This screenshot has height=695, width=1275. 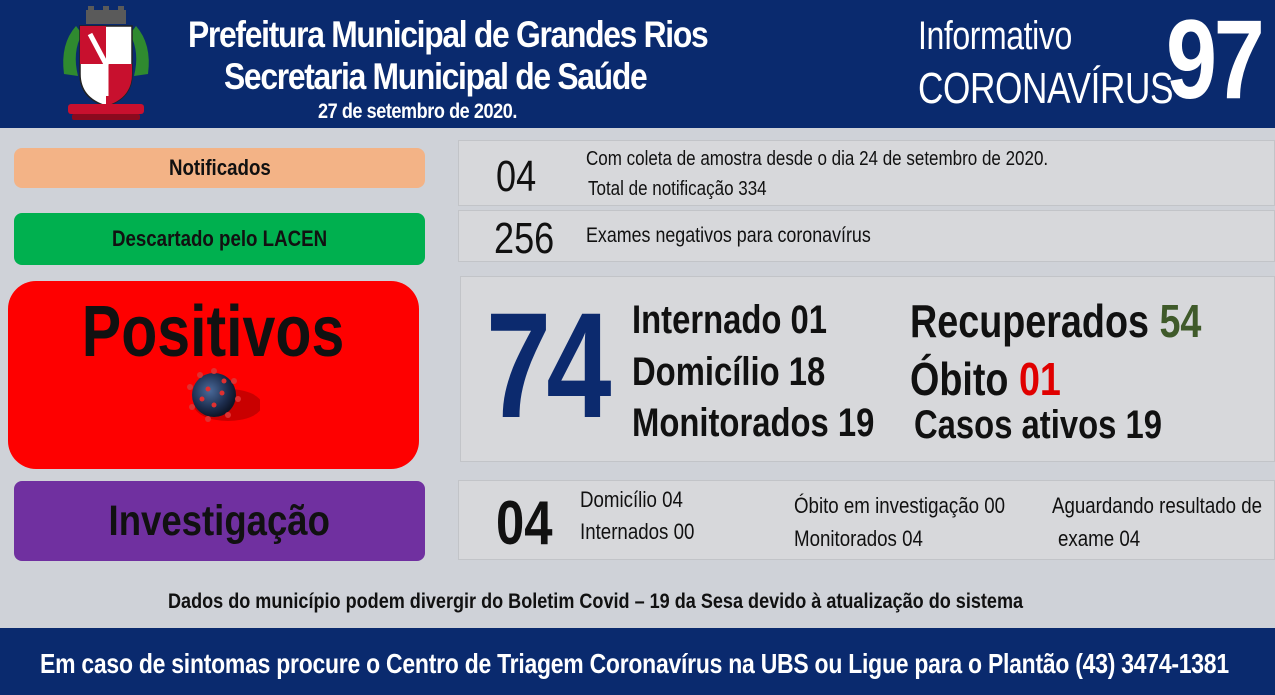 I want to click on discarded-label: Descartado pelo LACEN, so click(x=219, y=238).